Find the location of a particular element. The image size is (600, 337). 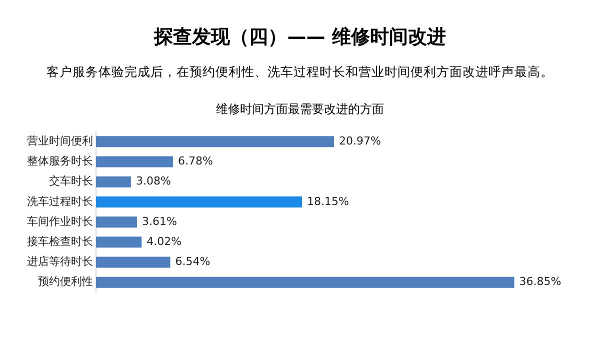

data-label: 36.85% is located at coordinates (540, 281).